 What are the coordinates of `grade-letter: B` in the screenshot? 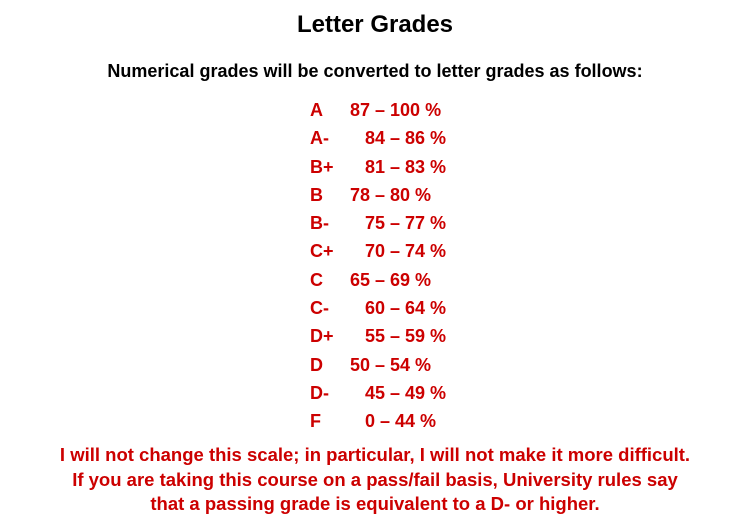 It's located at (316, 194).